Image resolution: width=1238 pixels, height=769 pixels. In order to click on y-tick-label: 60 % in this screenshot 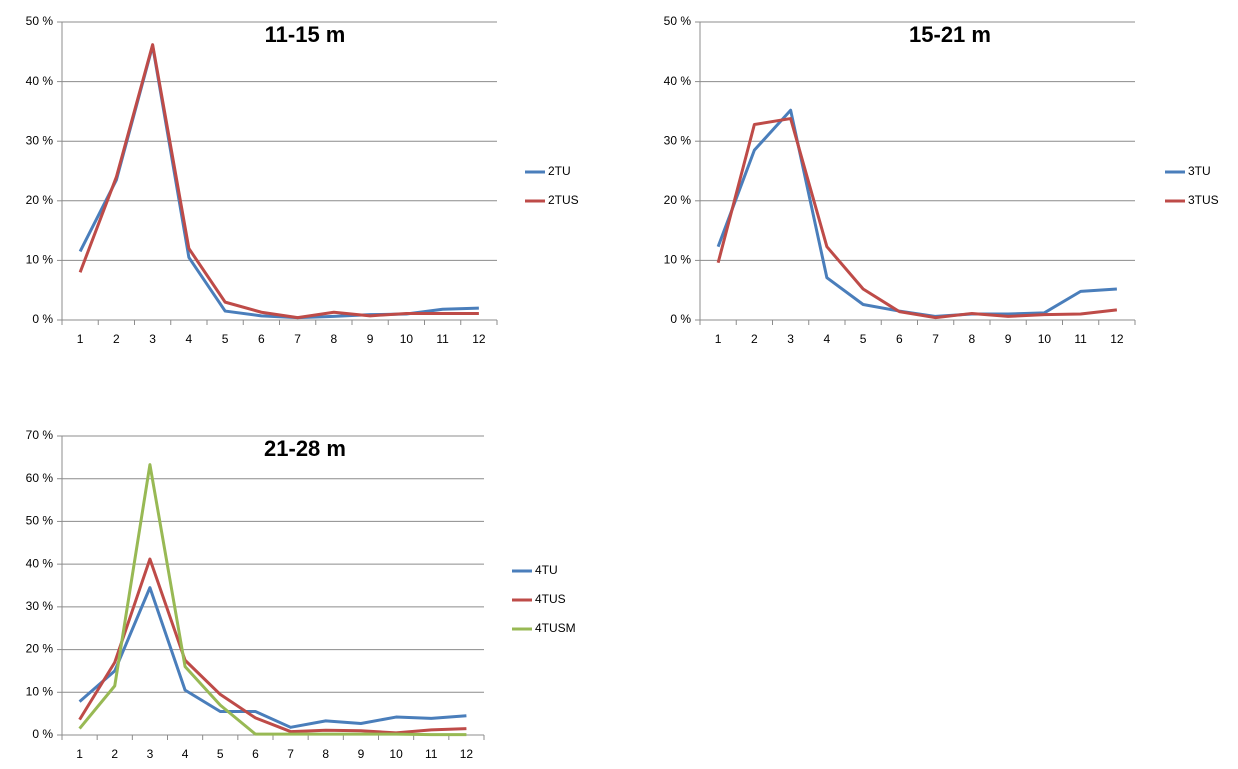, I will do `click(40, 478)`.